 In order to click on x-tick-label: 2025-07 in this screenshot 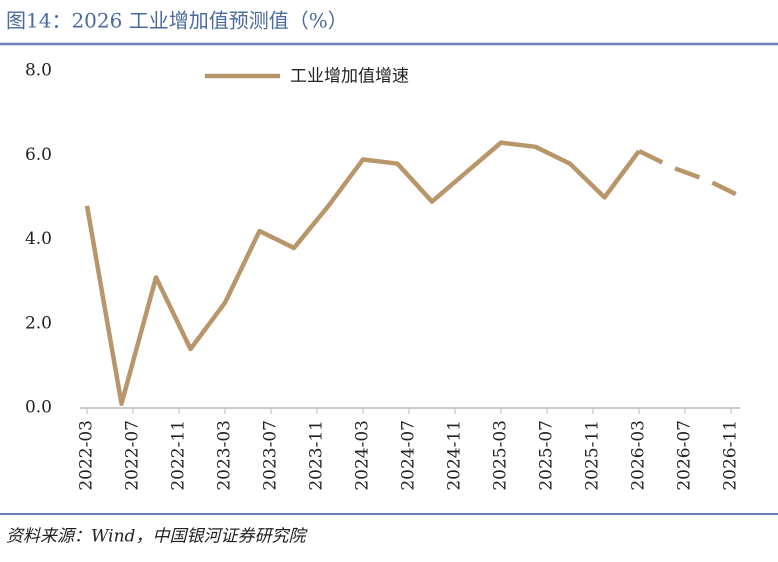, I will do `click(547, 455)`.